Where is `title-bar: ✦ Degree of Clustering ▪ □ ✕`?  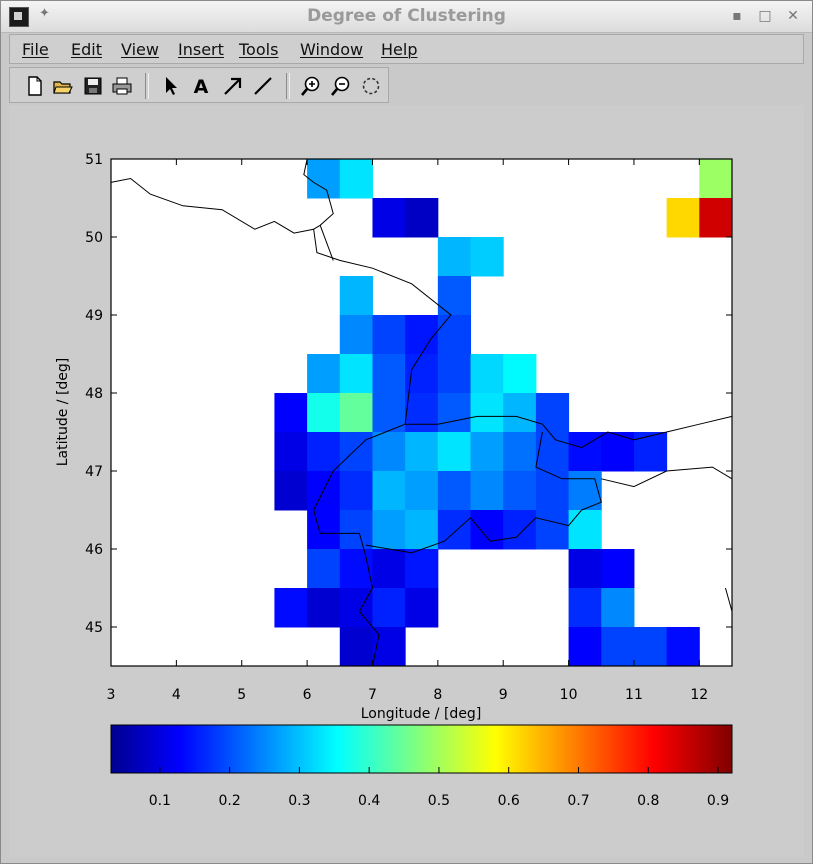 title-bar: ✦ Degree of Clustering ▪ □ ✕ is located at coordinates (406, 17).